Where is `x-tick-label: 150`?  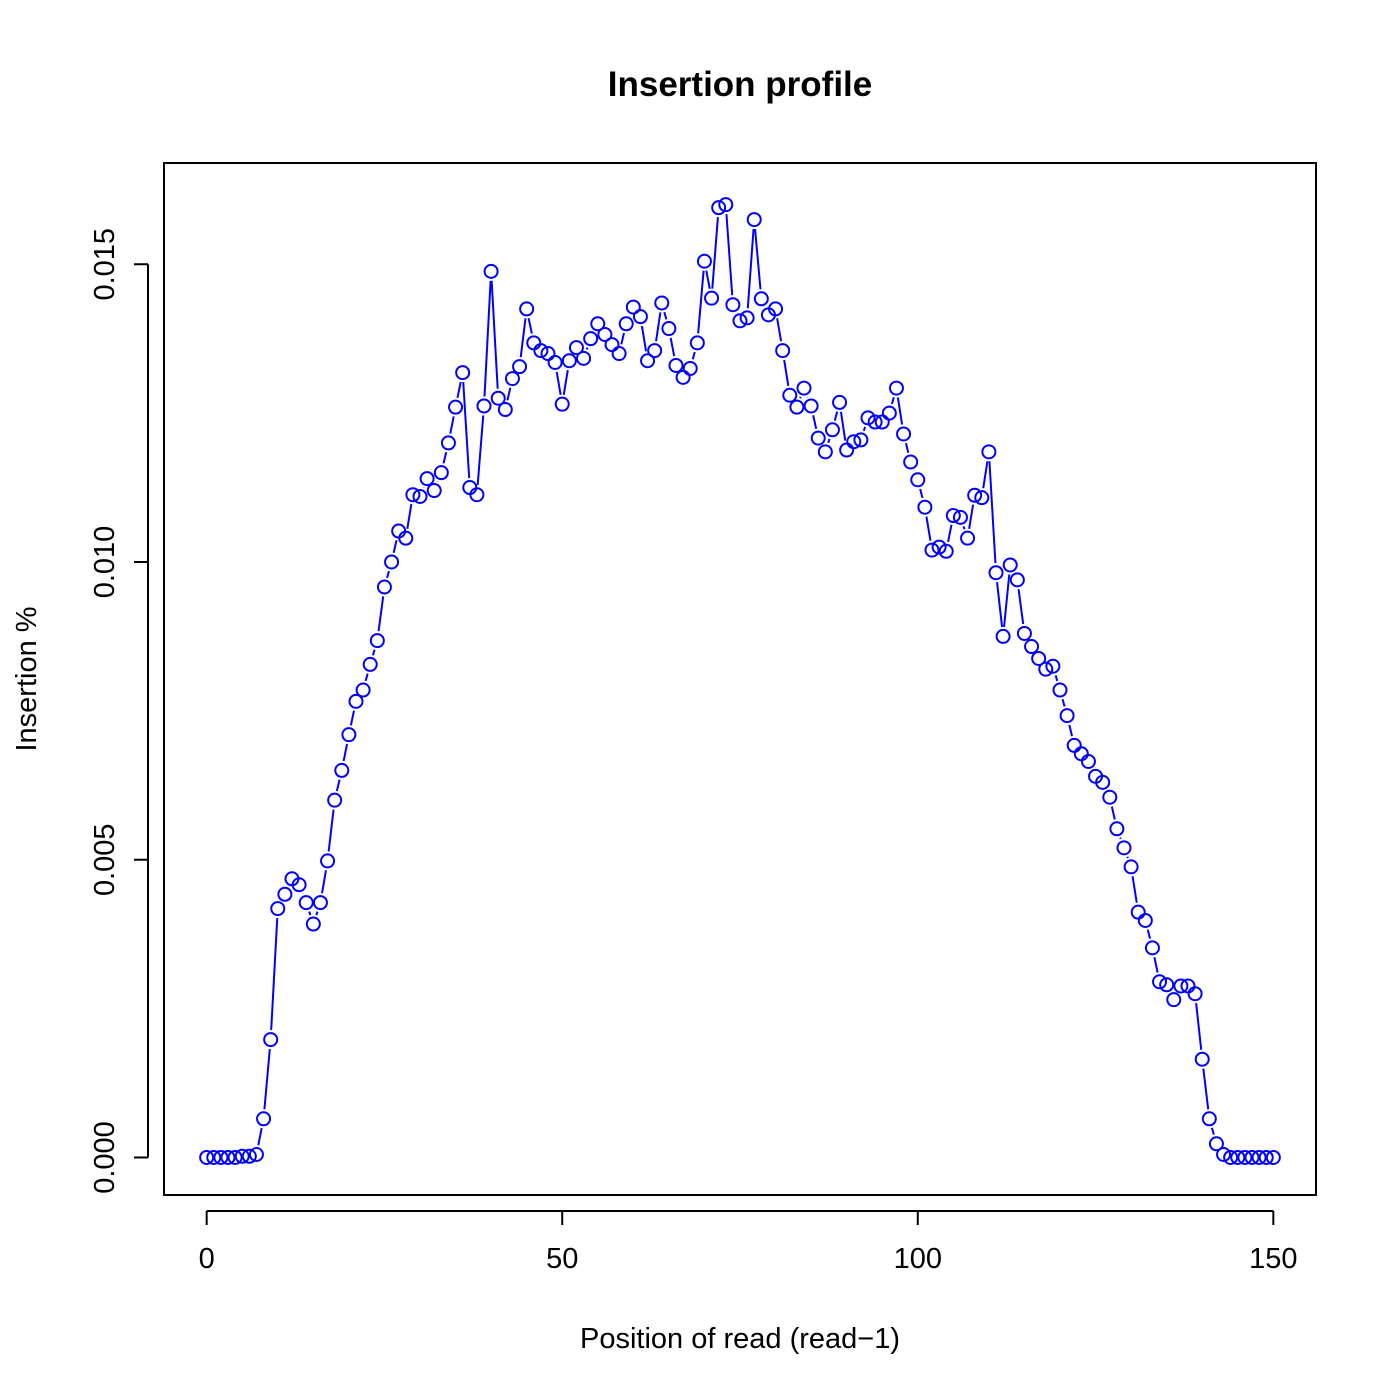
x-tick-label: 150 is located at coordinates (1273, 1259).